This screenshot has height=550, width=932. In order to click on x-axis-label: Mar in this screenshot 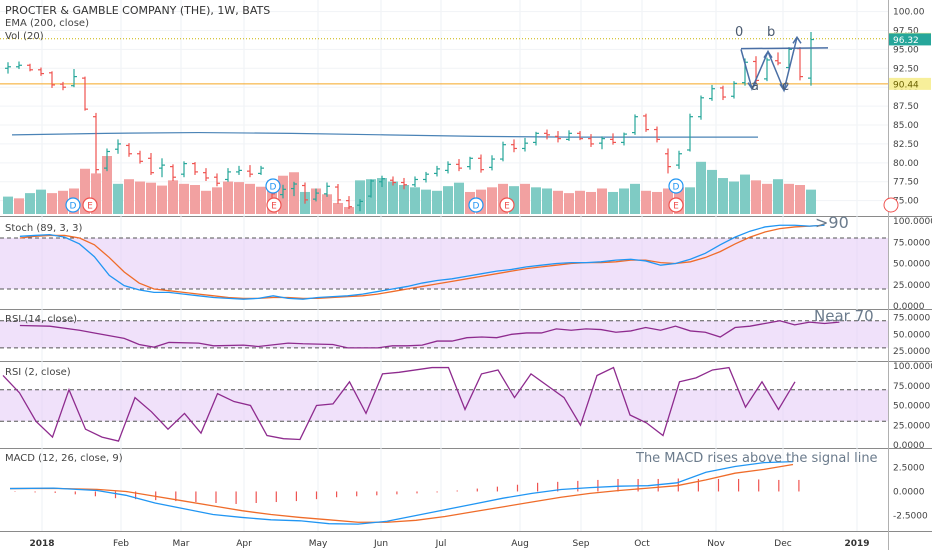, I will do `click(181, 544)`.